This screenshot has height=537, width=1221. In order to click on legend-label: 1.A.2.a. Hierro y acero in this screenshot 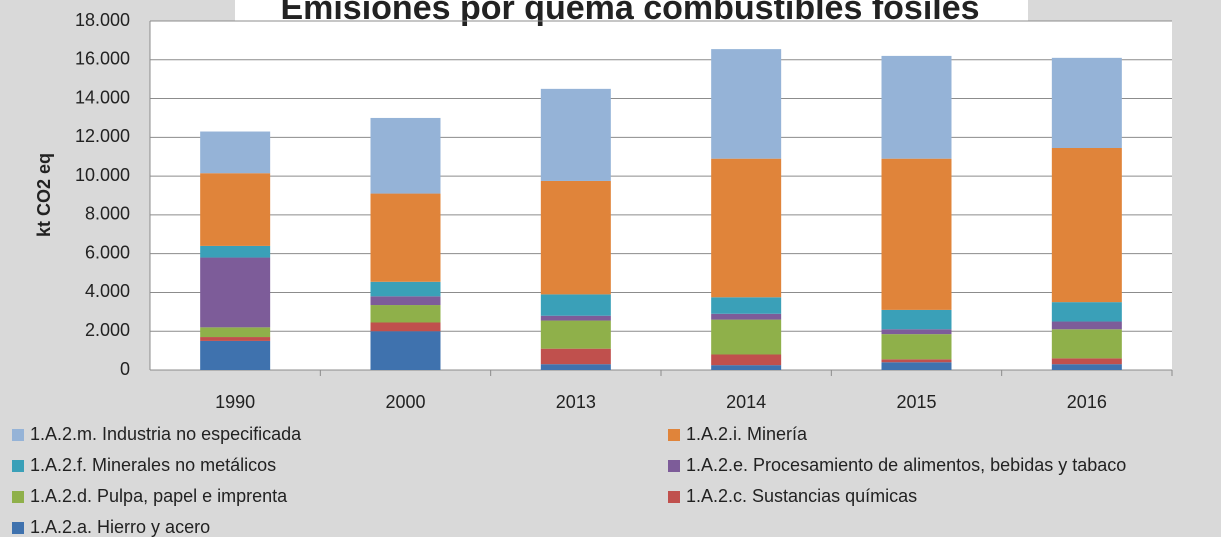, I will do `click(120, 527)`.